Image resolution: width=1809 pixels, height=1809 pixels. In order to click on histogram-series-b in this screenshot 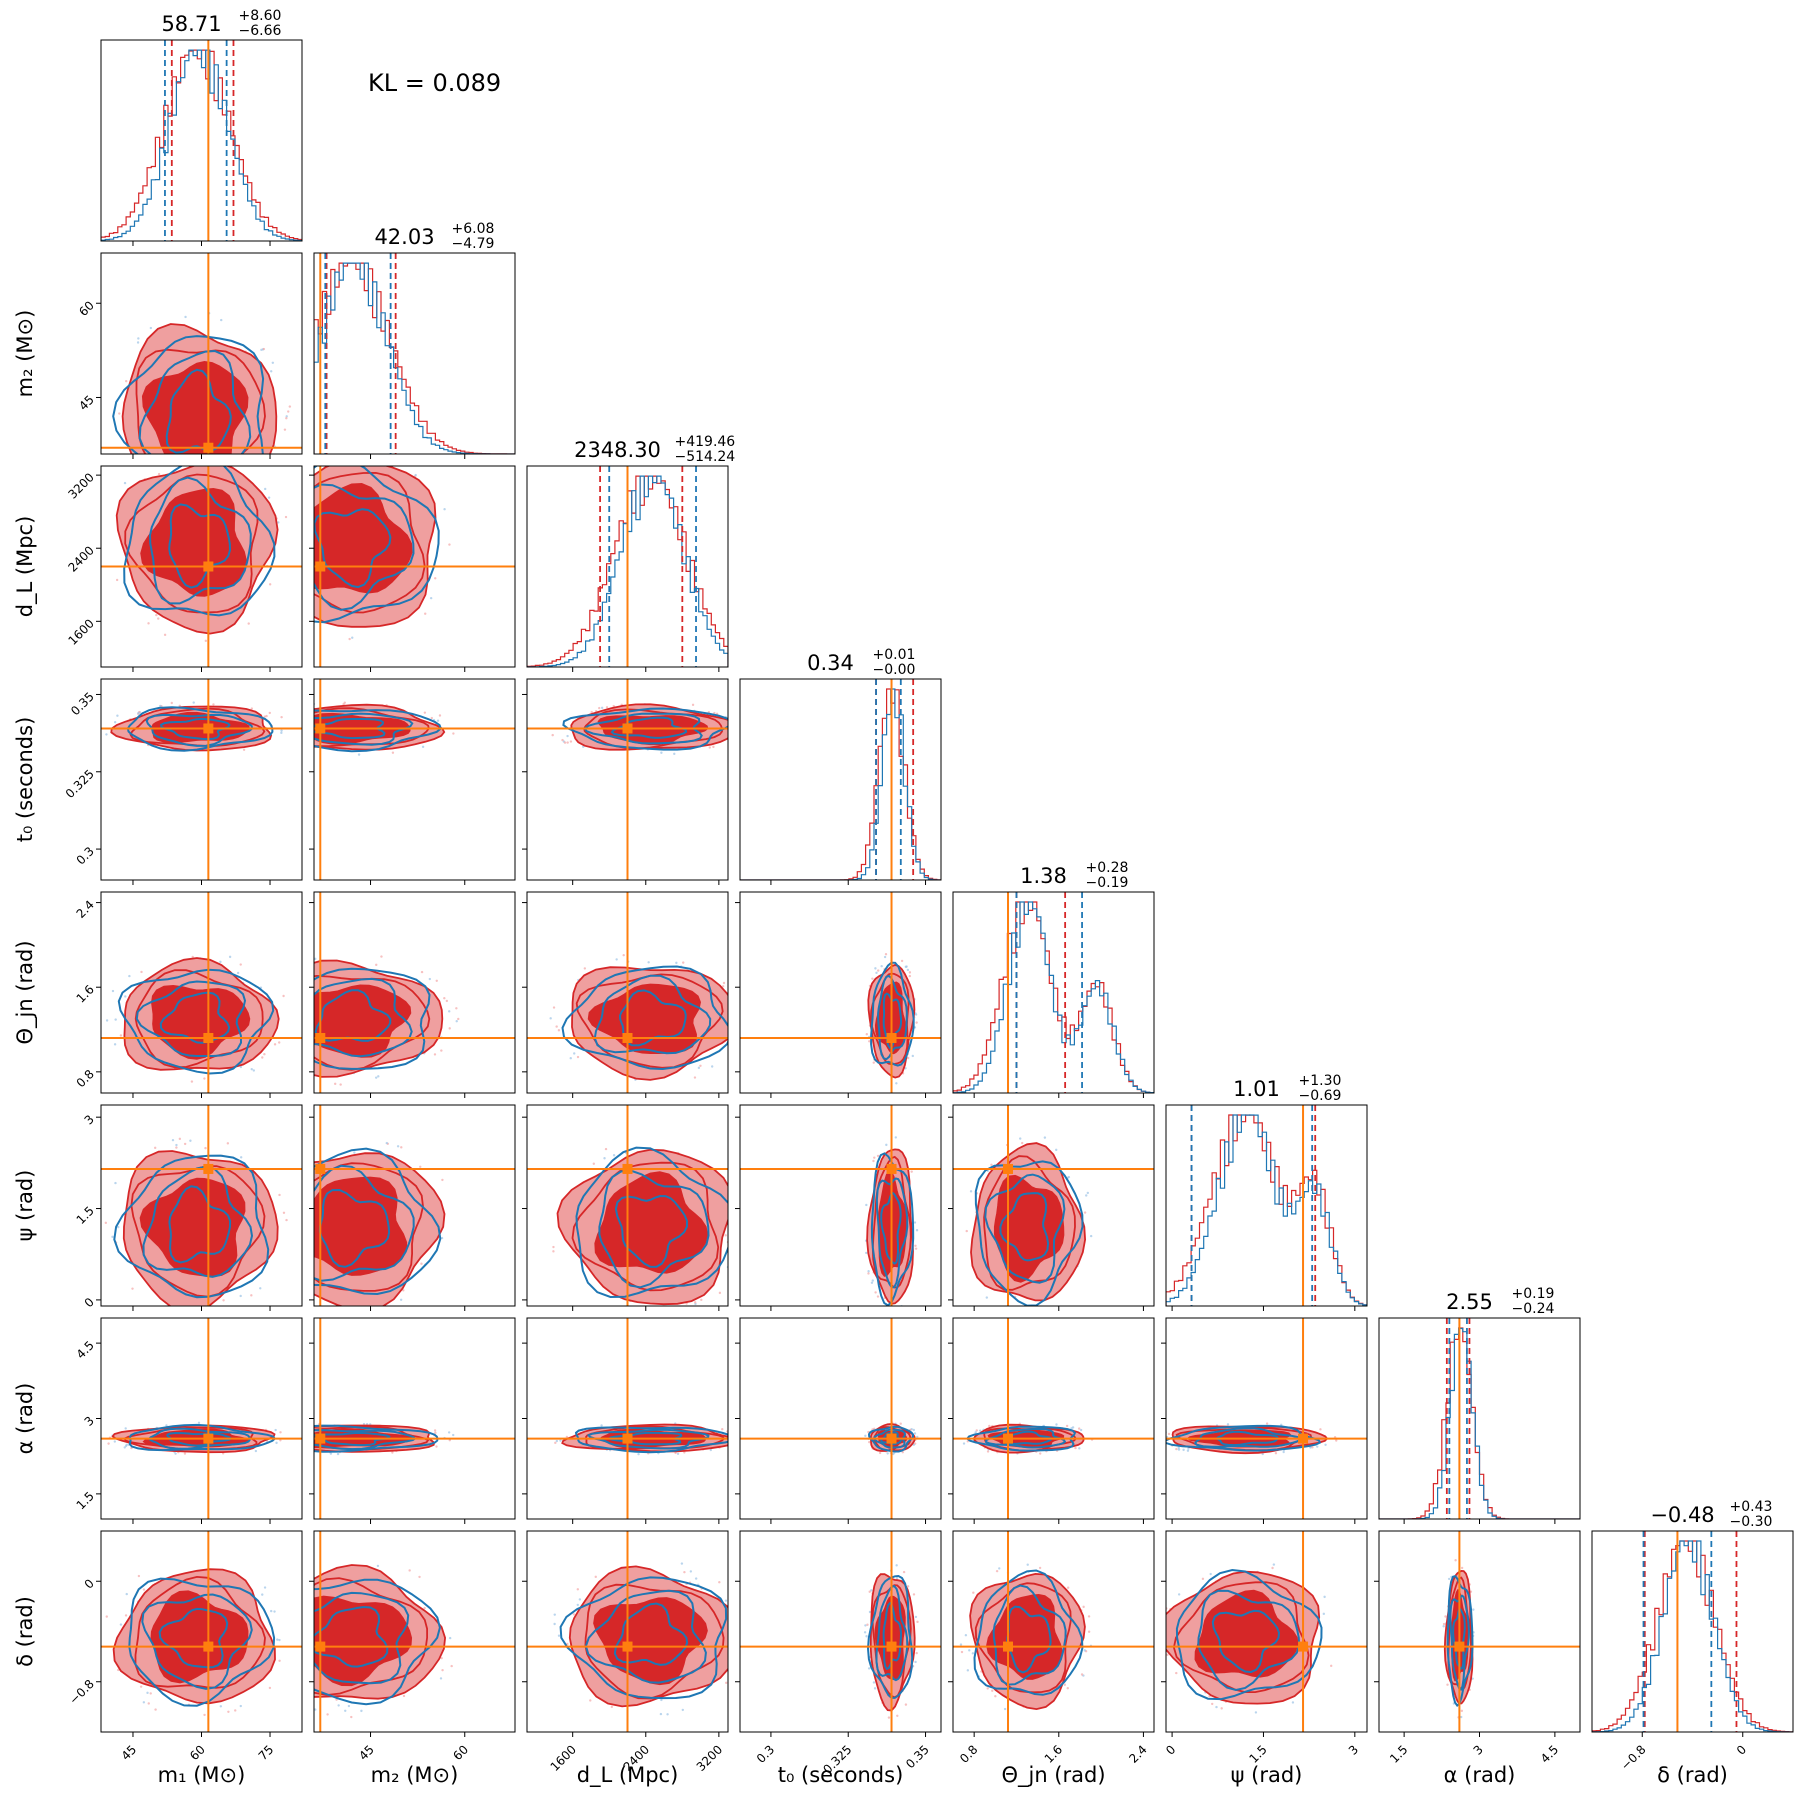, I will do `click(1692, 1636)`.